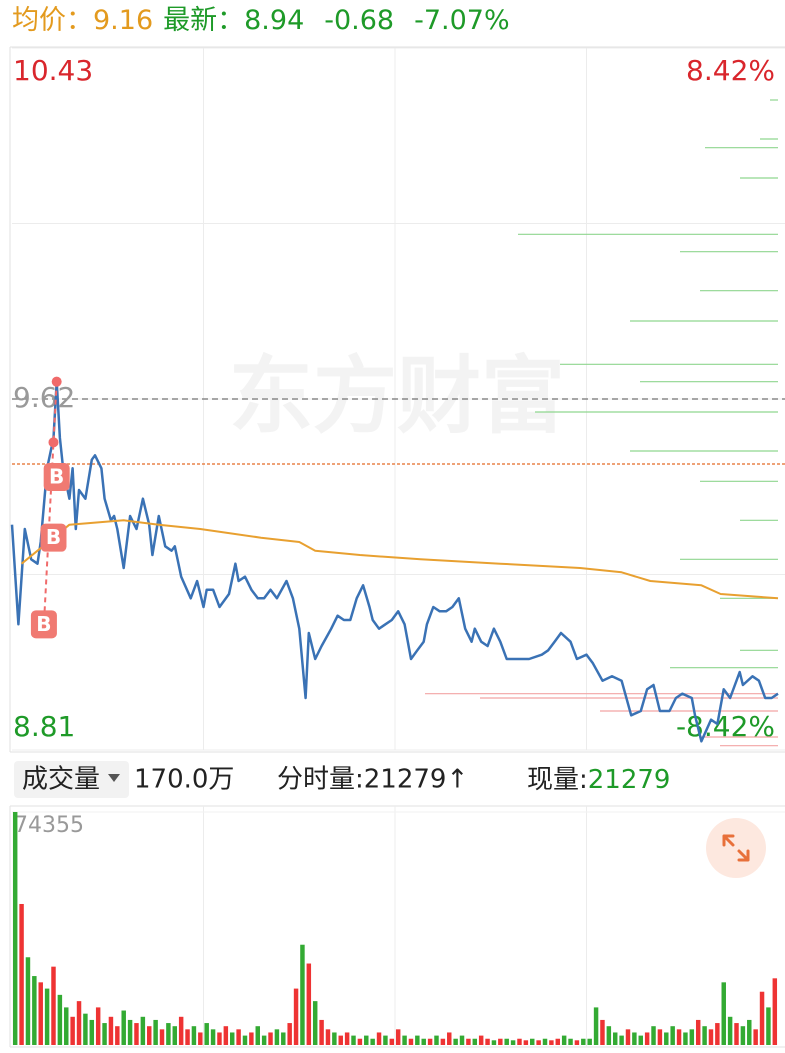 The height and width of the screenshot is (1053, 785). I want to click on expand-button, so click(736, 848).